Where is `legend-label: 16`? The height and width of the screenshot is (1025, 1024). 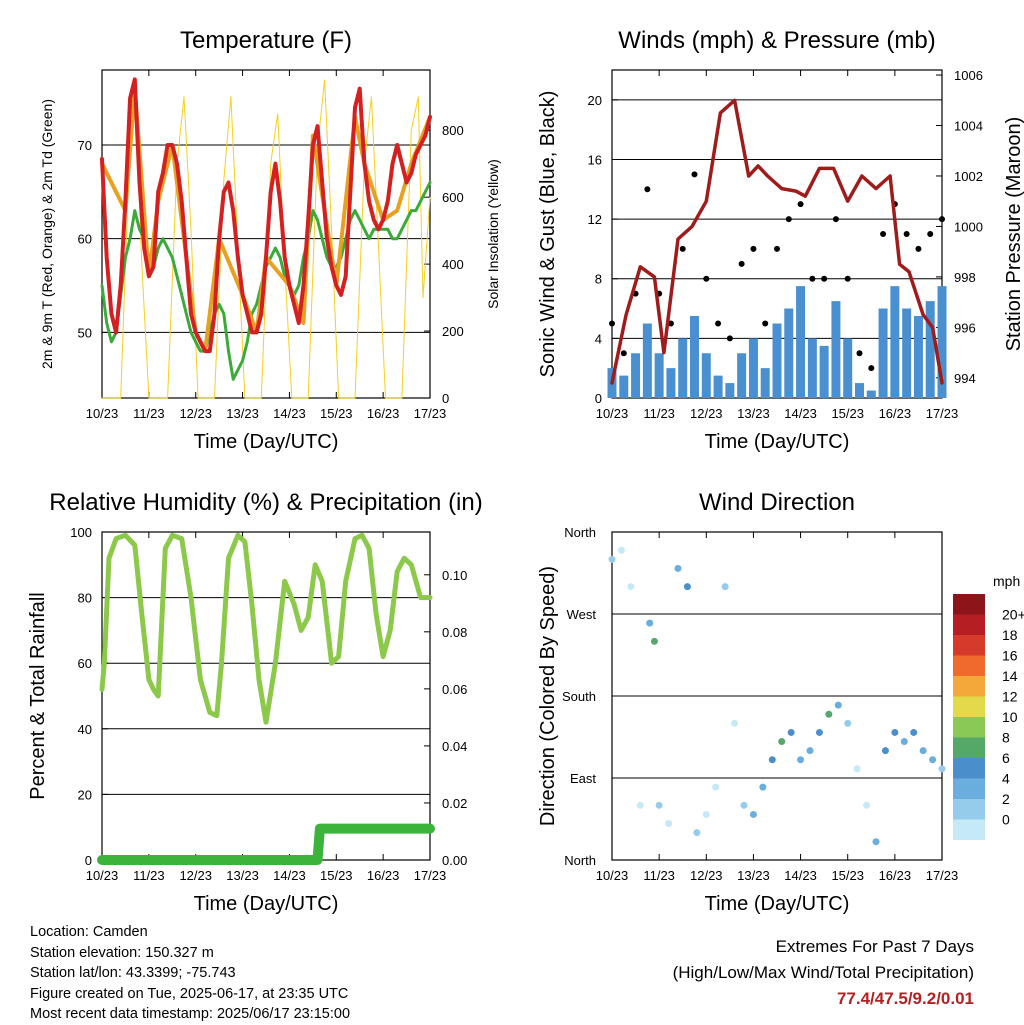
legend-label: 16 is located at coordinates (1010, 656).